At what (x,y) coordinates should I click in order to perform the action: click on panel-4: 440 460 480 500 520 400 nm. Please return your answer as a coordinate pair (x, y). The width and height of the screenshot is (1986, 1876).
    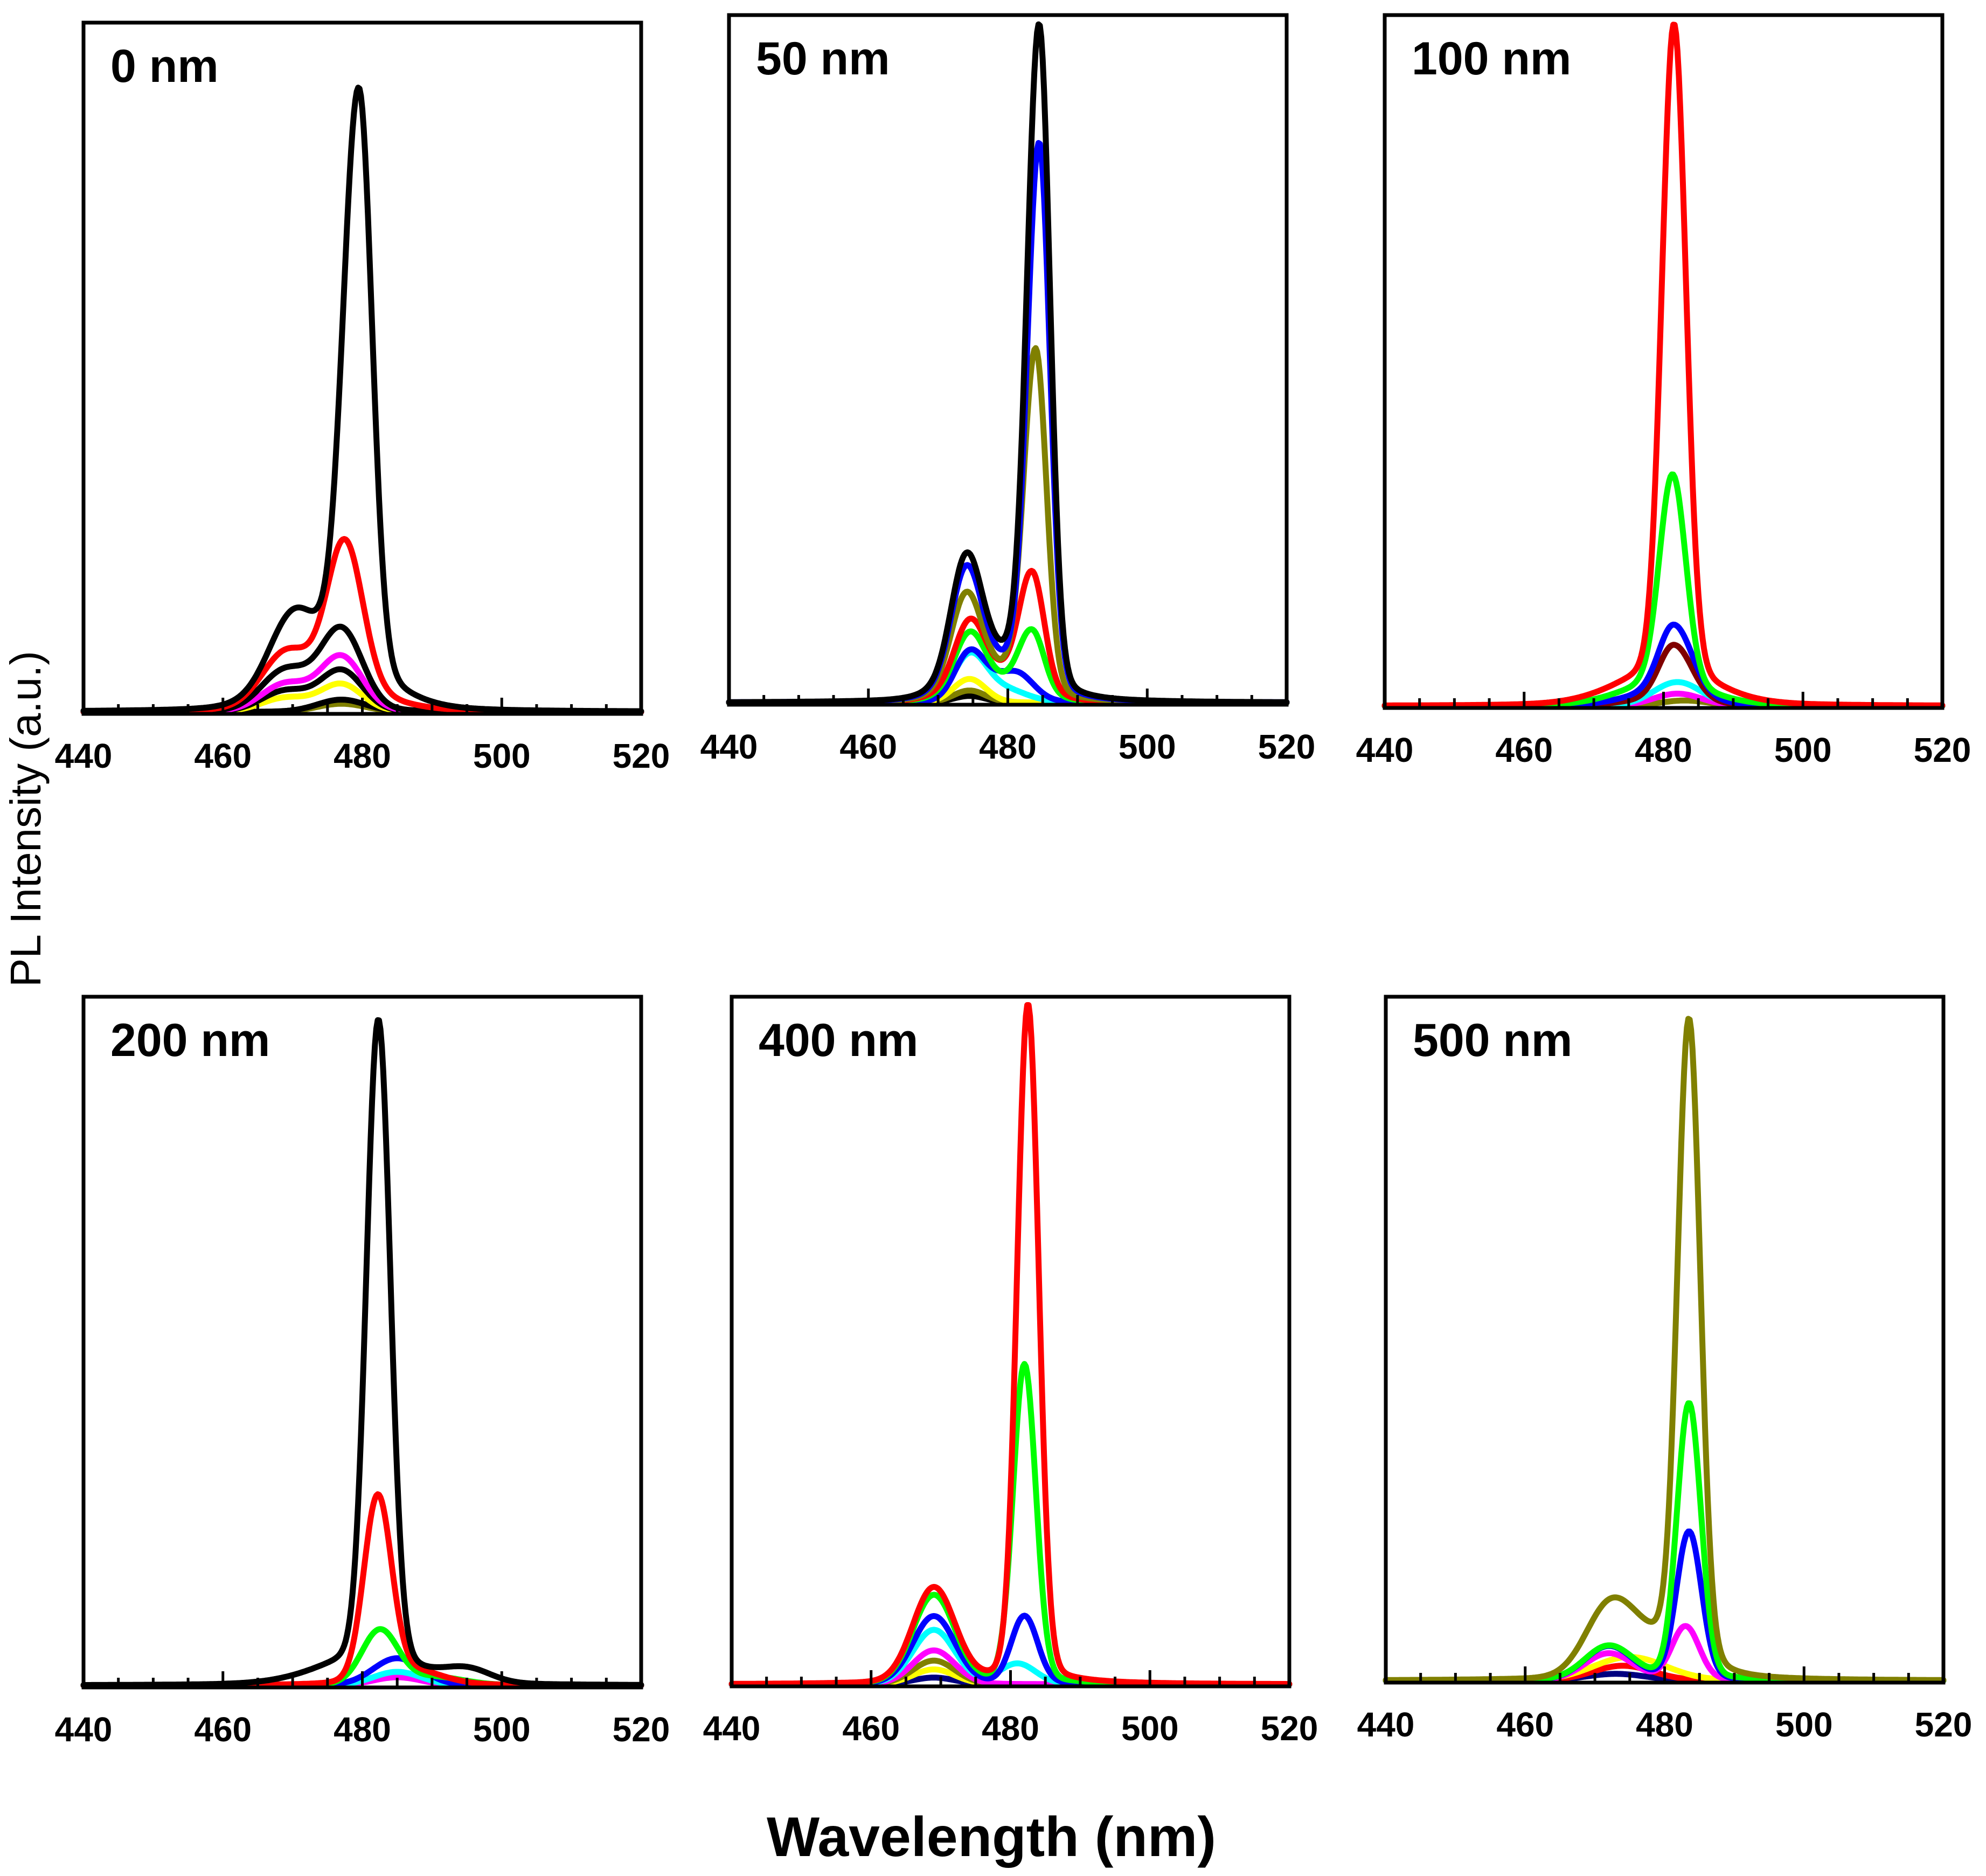
    Looking at the image, I should click on (1010, 1371).